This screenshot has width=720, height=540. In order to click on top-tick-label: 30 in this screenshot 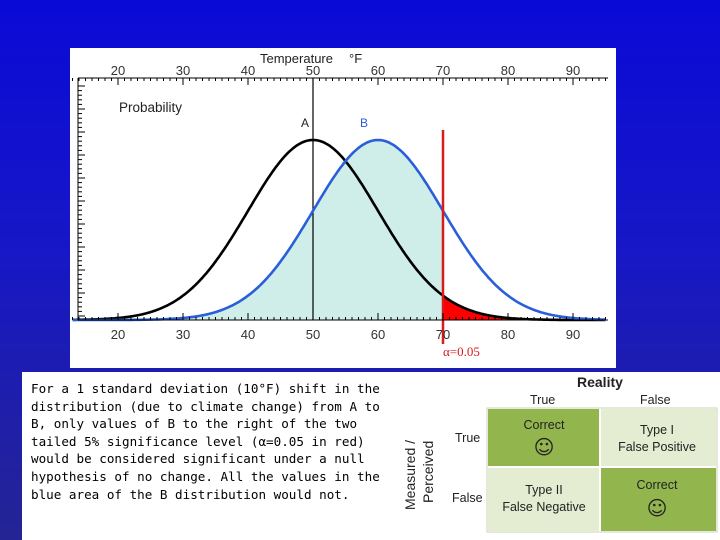, I will do `click(183, 70)`.